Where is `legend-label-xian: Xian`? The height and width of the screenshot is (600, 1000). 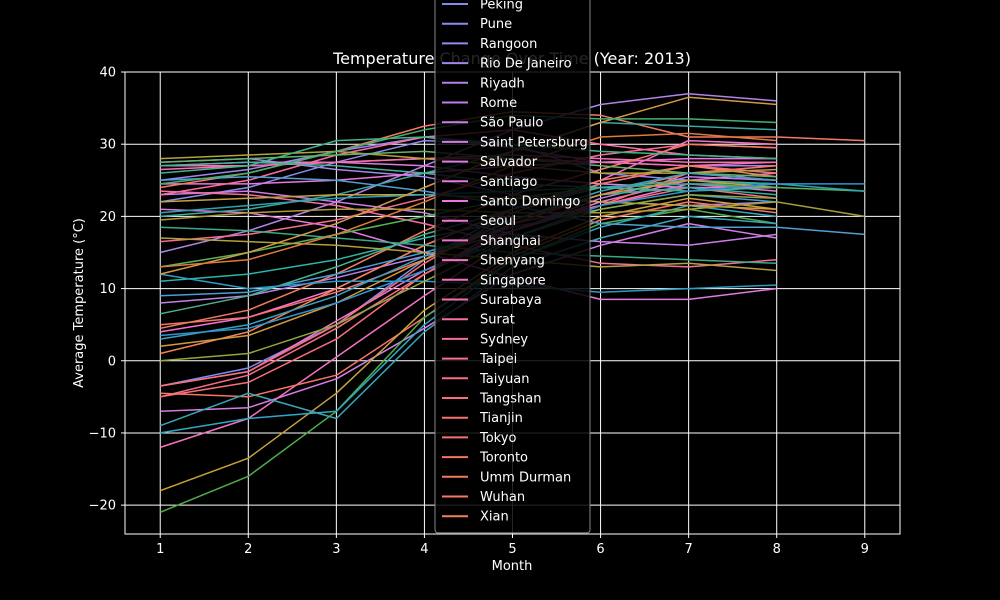
legend-label-xian: Xian is located at coordinates (494, 517).